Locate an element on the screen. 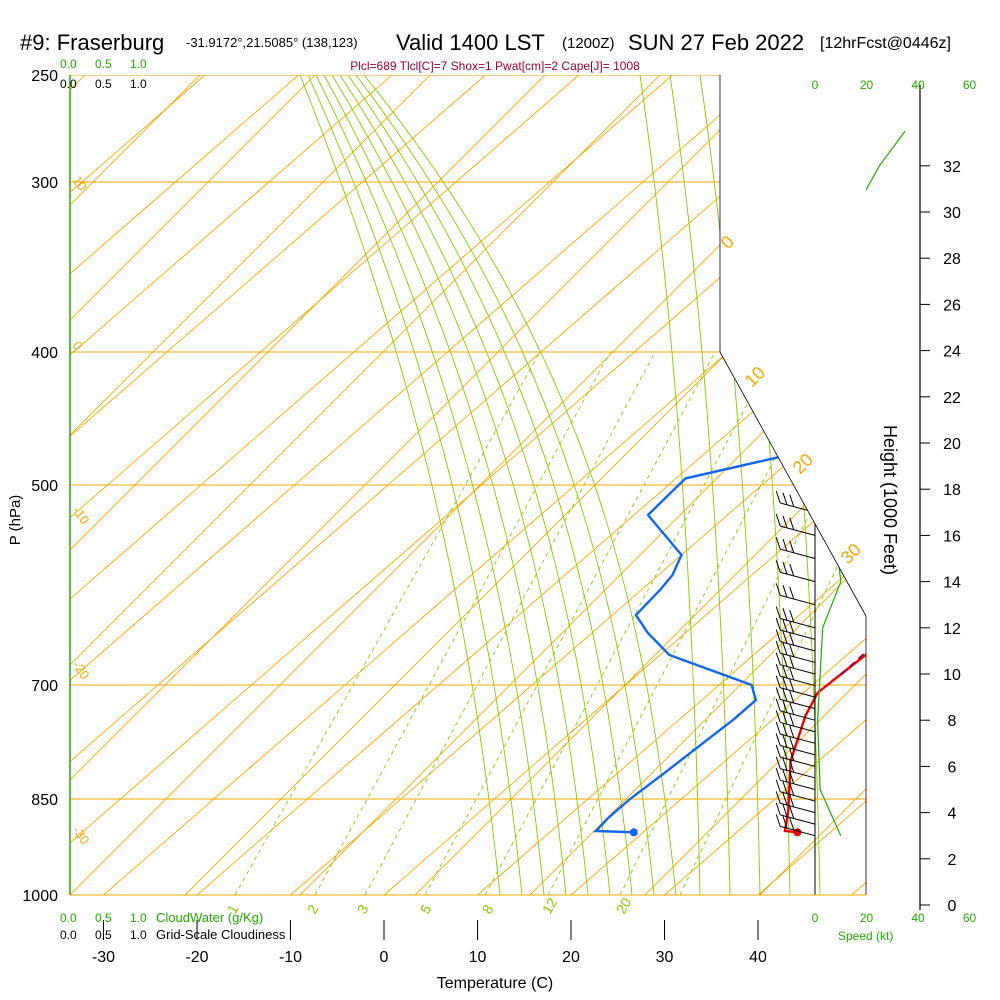  temp-tick-label: 40 is located at coordinates (758, 957).